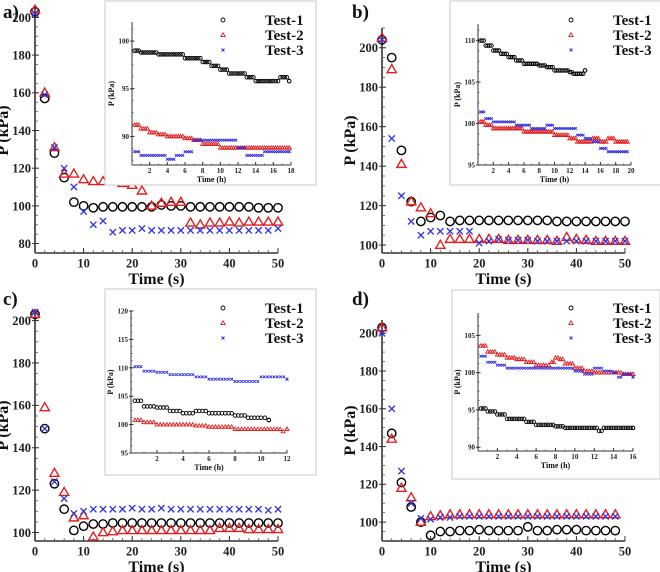 The width and height of the screenshot is (660, 572). I want to click on legend-label: Test-2, so click(284, 324).